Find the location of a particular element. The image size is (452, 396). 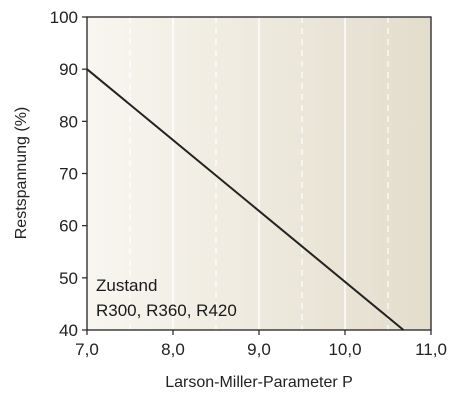

y-tick-label: 100 is located at coordinates (64, 17).